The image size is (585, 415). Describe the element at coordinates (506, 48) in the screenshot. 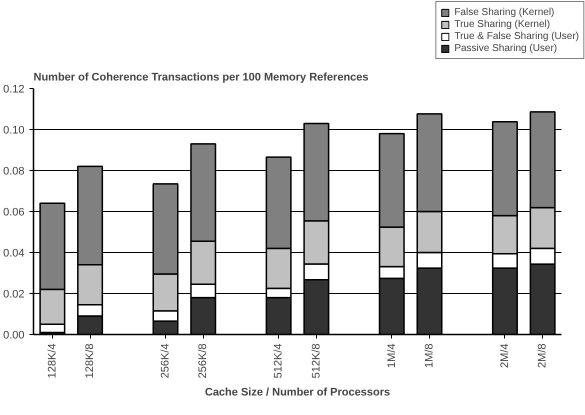

I see `legend-label: Passive Sharing (User)` at that location.